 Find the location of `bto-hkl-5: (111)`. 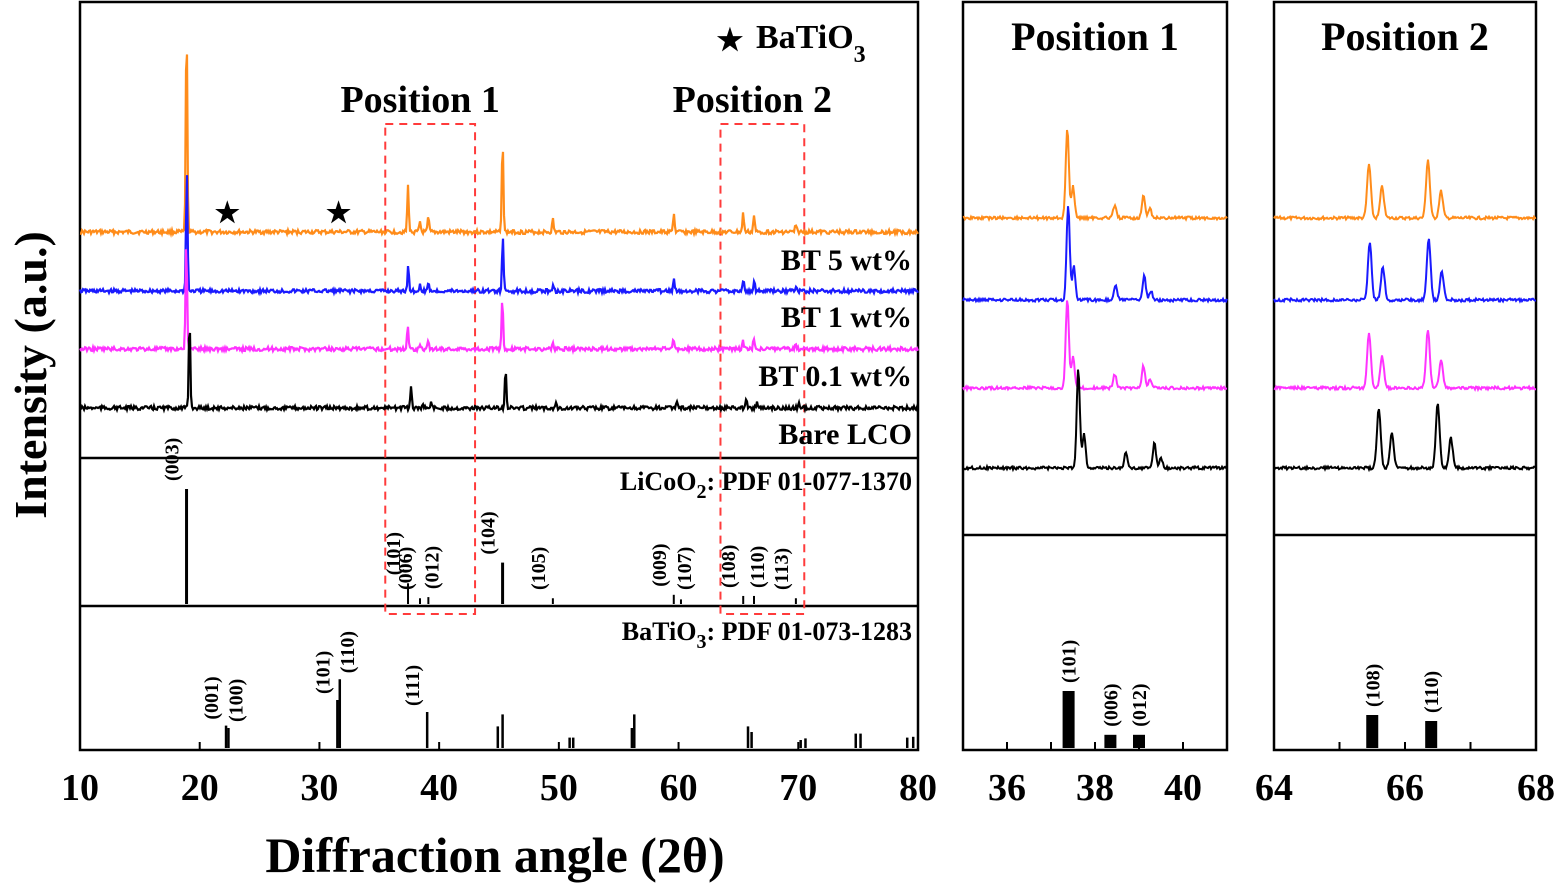

bto-hkl-5: (111) is located at coordinates (413, 685).